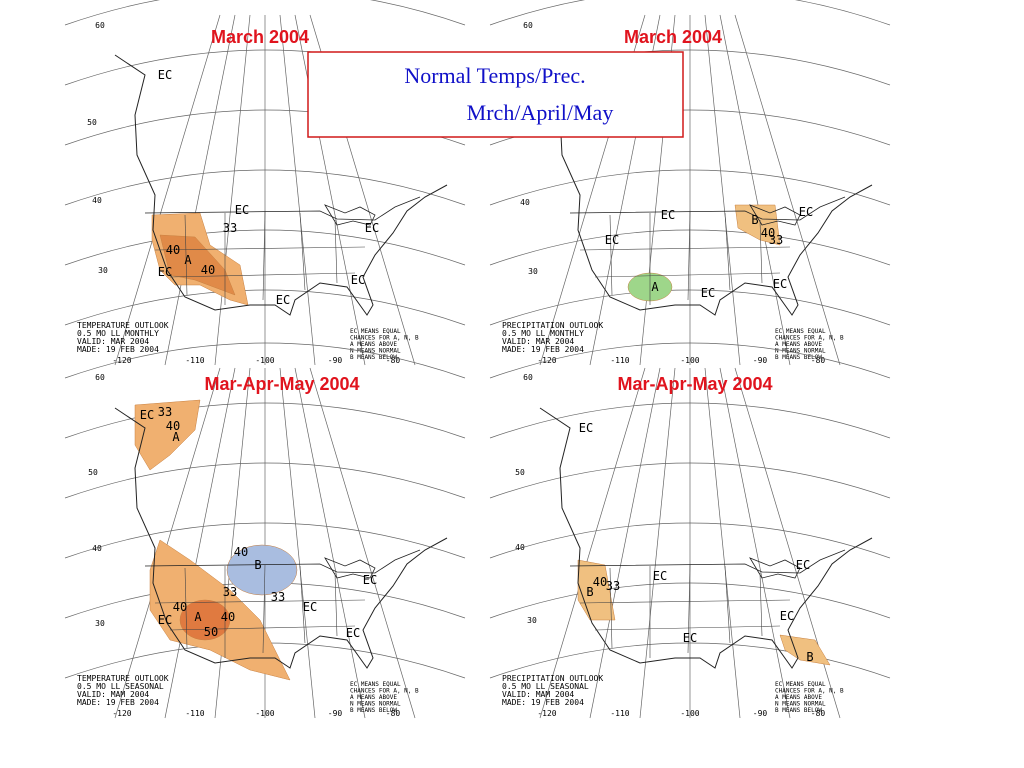 Image resolution: width=1024 pixels, height=768 pixels. Describe the element at coordinates (545, 686) in the screenshot. I see `outlook-text: 0.5 MO LL SEASONAL` at that location.